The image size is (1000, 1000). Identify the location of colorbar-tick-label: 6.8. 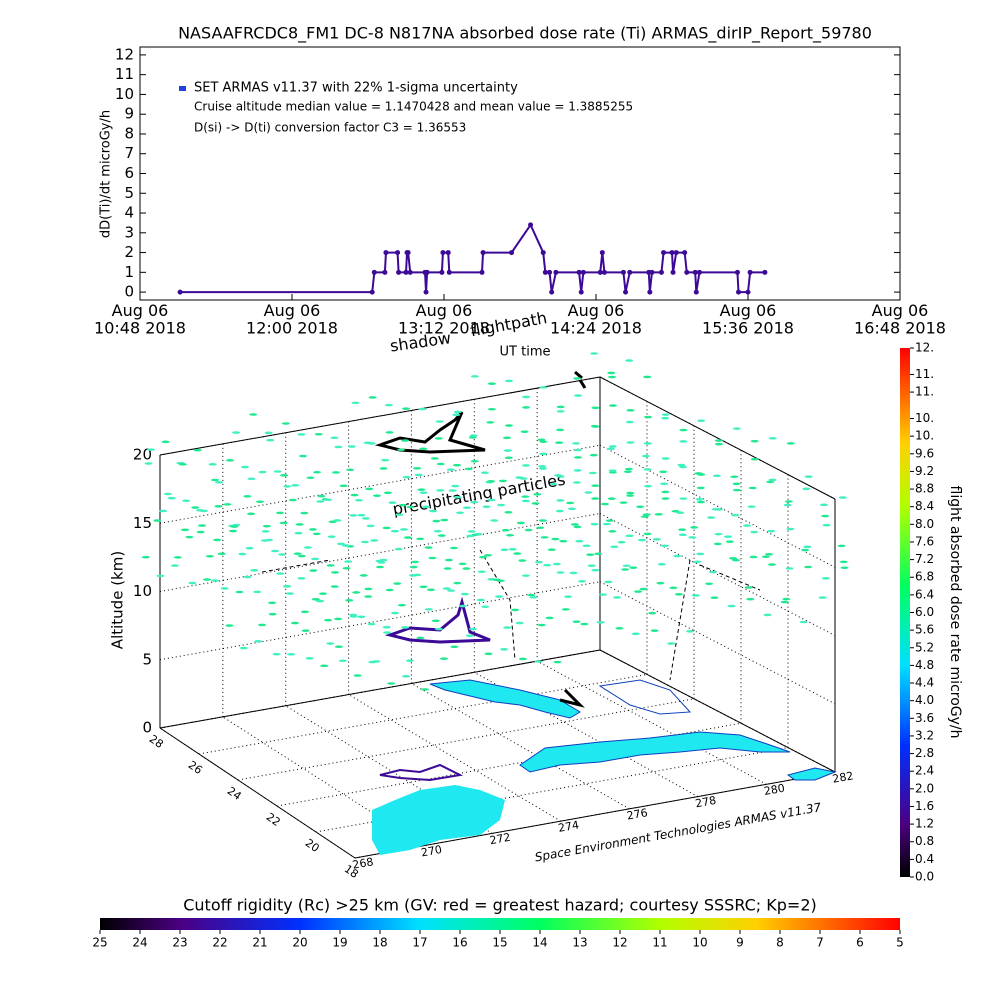
(924, 577).